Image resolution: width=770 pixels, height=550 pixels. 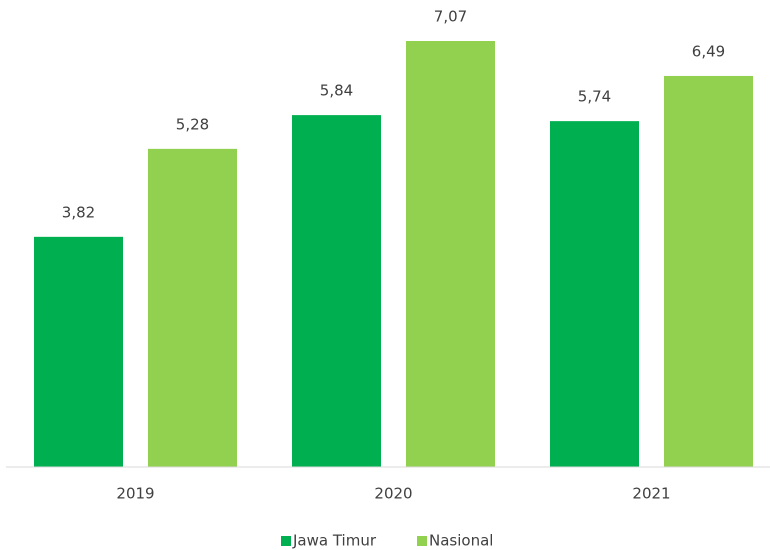 I want to click on data-label: 5,84, so click(x=336, y=91).